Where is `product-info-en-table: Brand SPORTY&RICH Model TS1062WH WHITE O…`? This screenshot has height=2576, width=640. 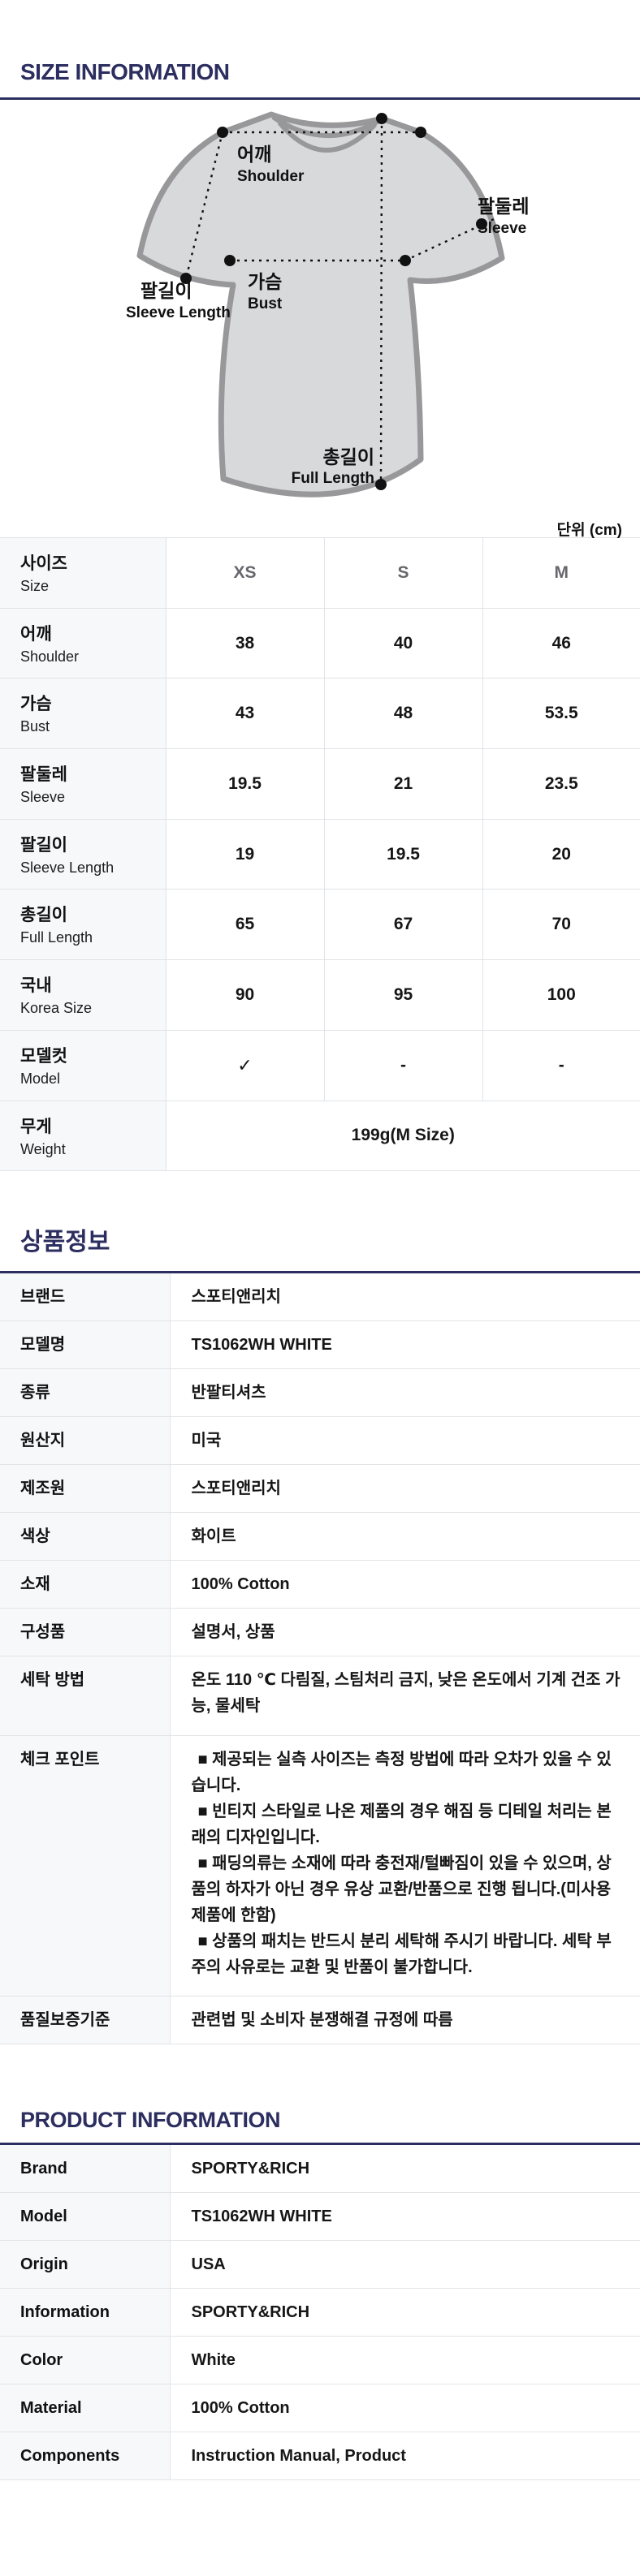 product-info-en-table: Brand SPORTY&RICH Model TS1062WH WHITE O… is located at coordinates (320, 2313).